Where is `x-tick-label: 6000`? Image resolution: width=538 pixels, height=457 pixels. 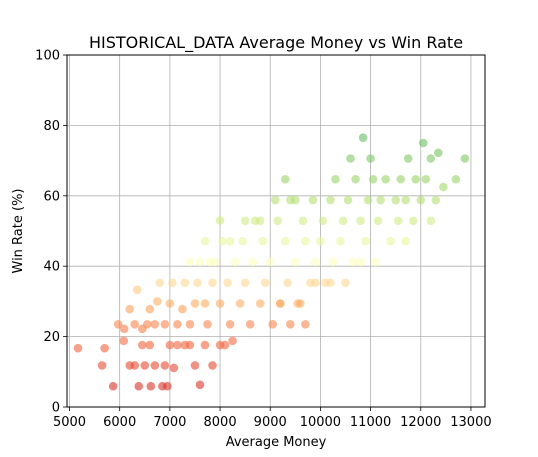 x-tick-label: 6000 is located at coordinates (119, 422).